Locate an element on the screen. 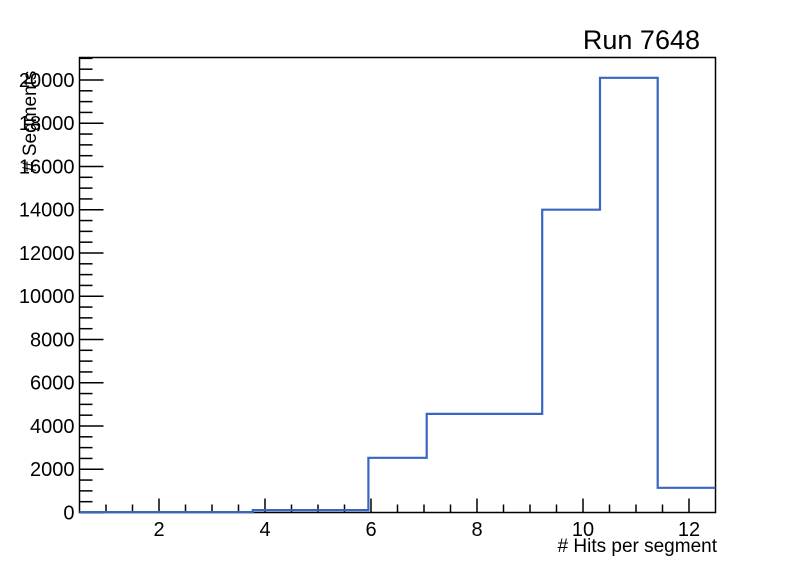 This screenshot has width=796, height=572. x-tick-label: 12 is located at coordinates (689, 530).